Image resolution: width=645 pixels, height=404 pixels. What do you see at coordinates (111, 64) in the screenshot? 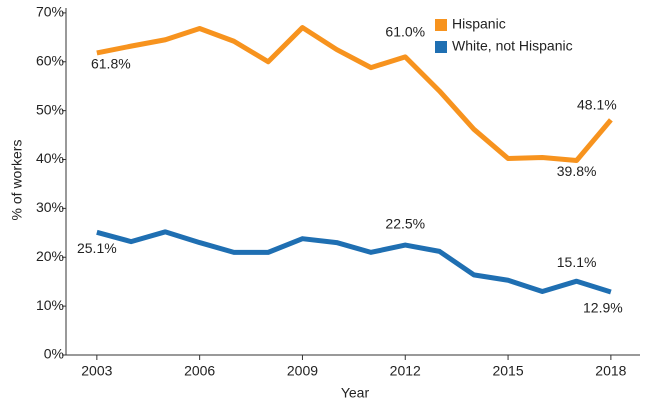
I see `data-label: 61.8%` at bounding box center [111, 64].